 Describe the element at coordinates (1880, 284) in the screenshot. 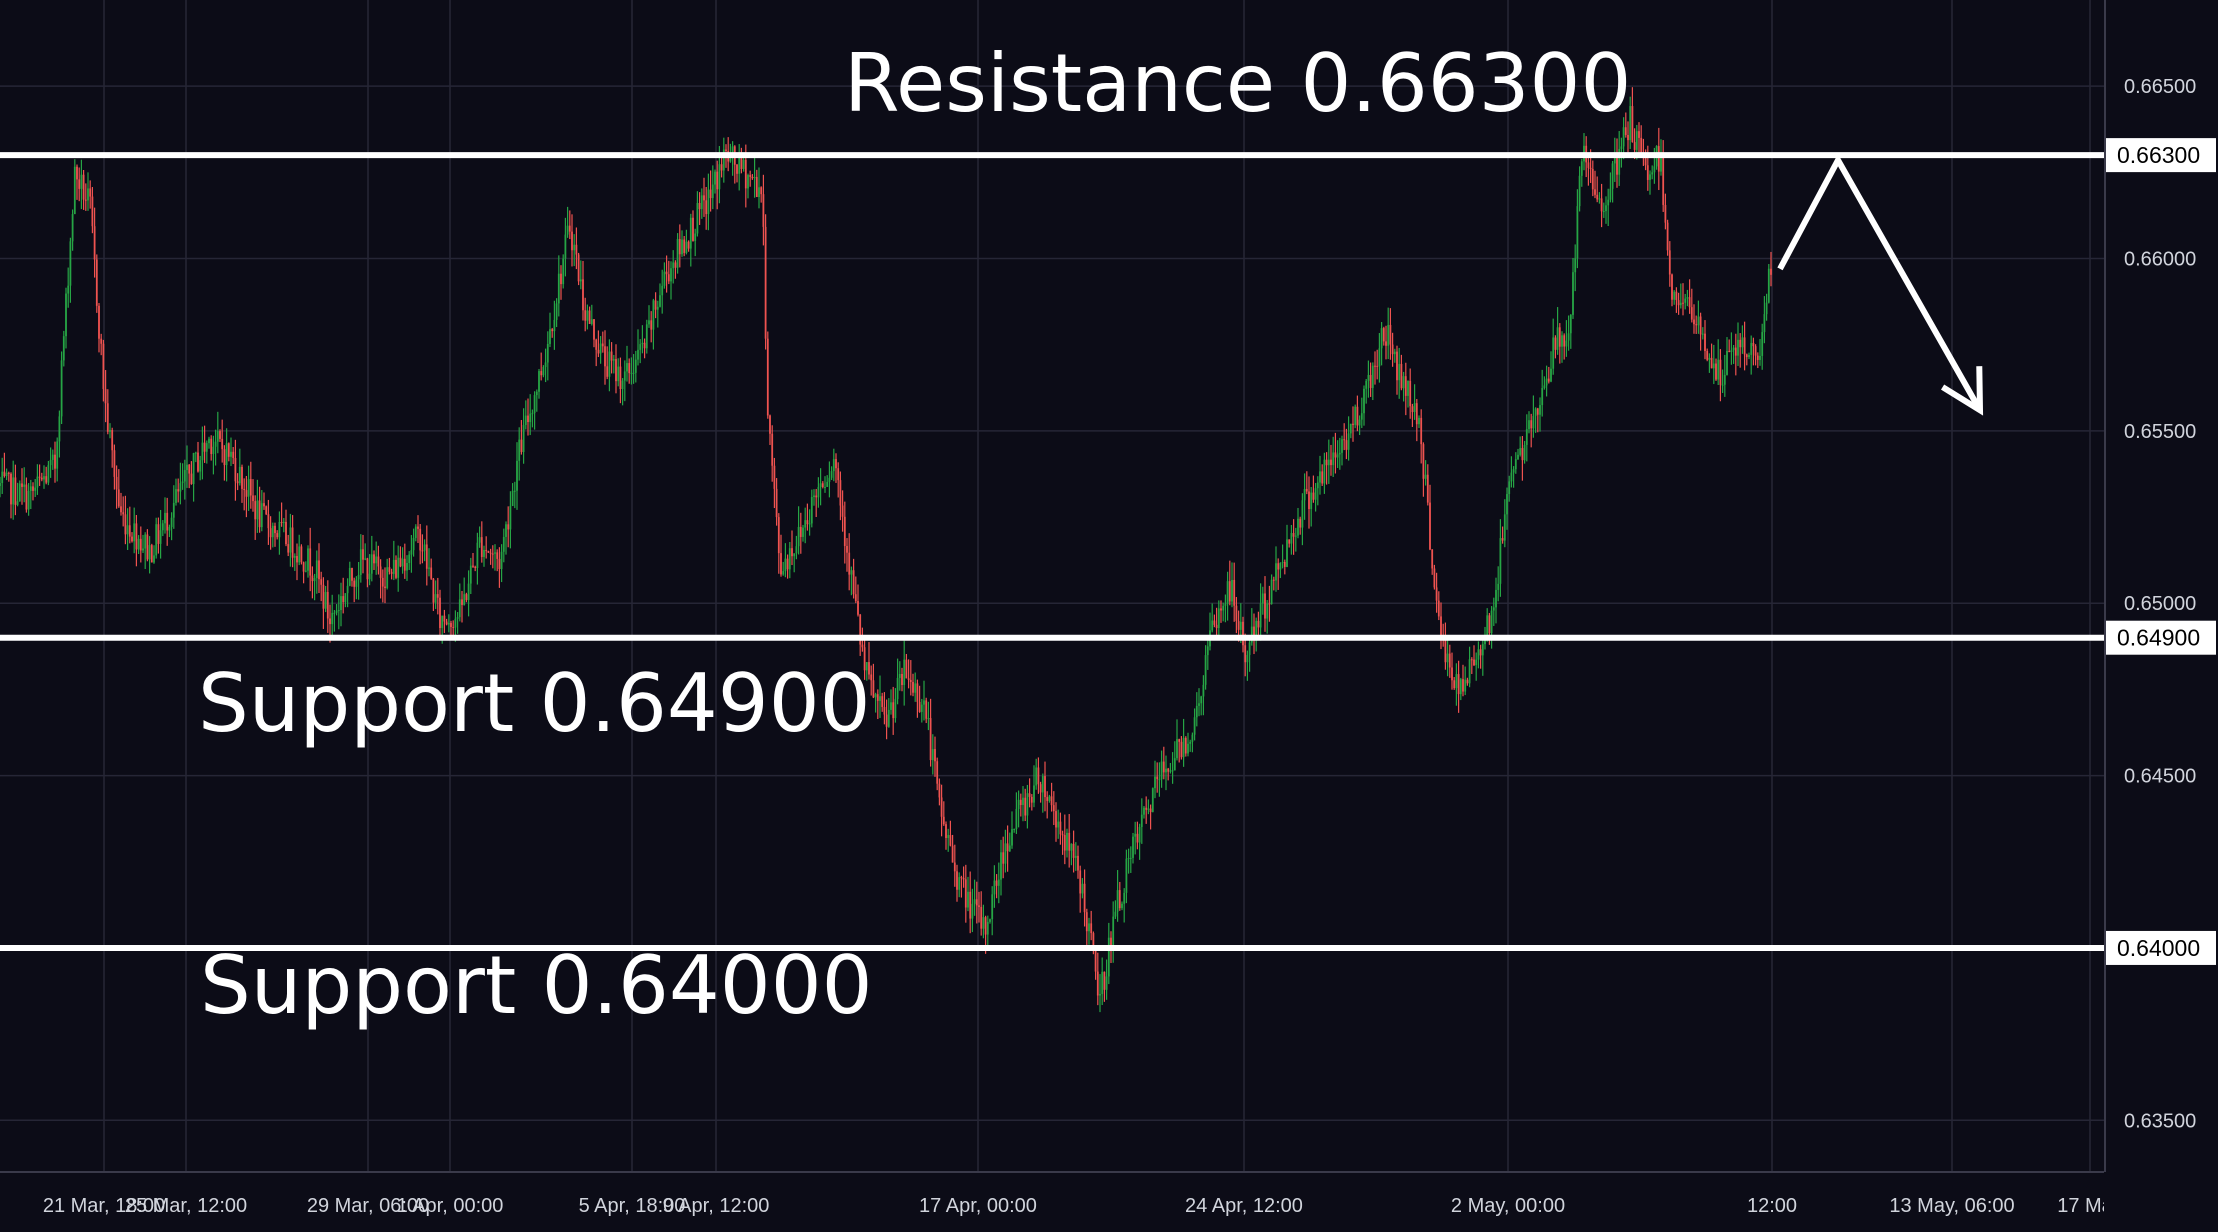

I see `projection-arrow` at that location.